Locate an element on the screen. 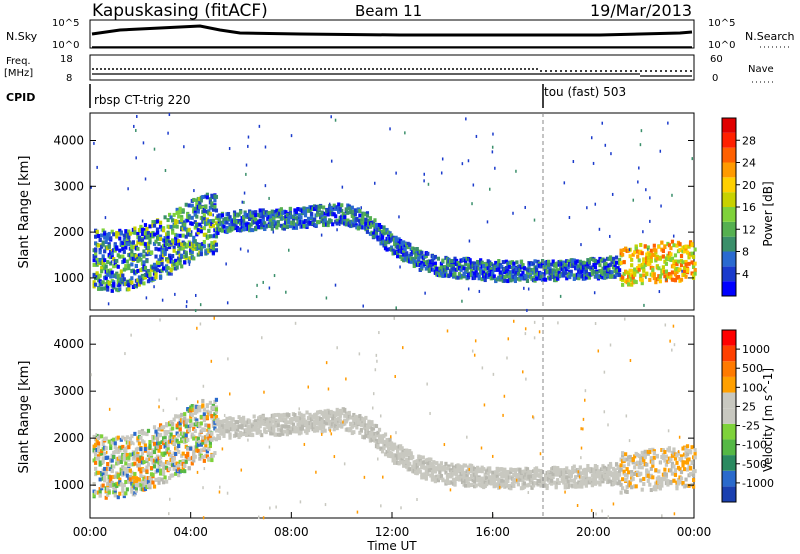 This screenshot has height=554, width=800. nsky-label: N.Sky is located at coordinates (22, 36).